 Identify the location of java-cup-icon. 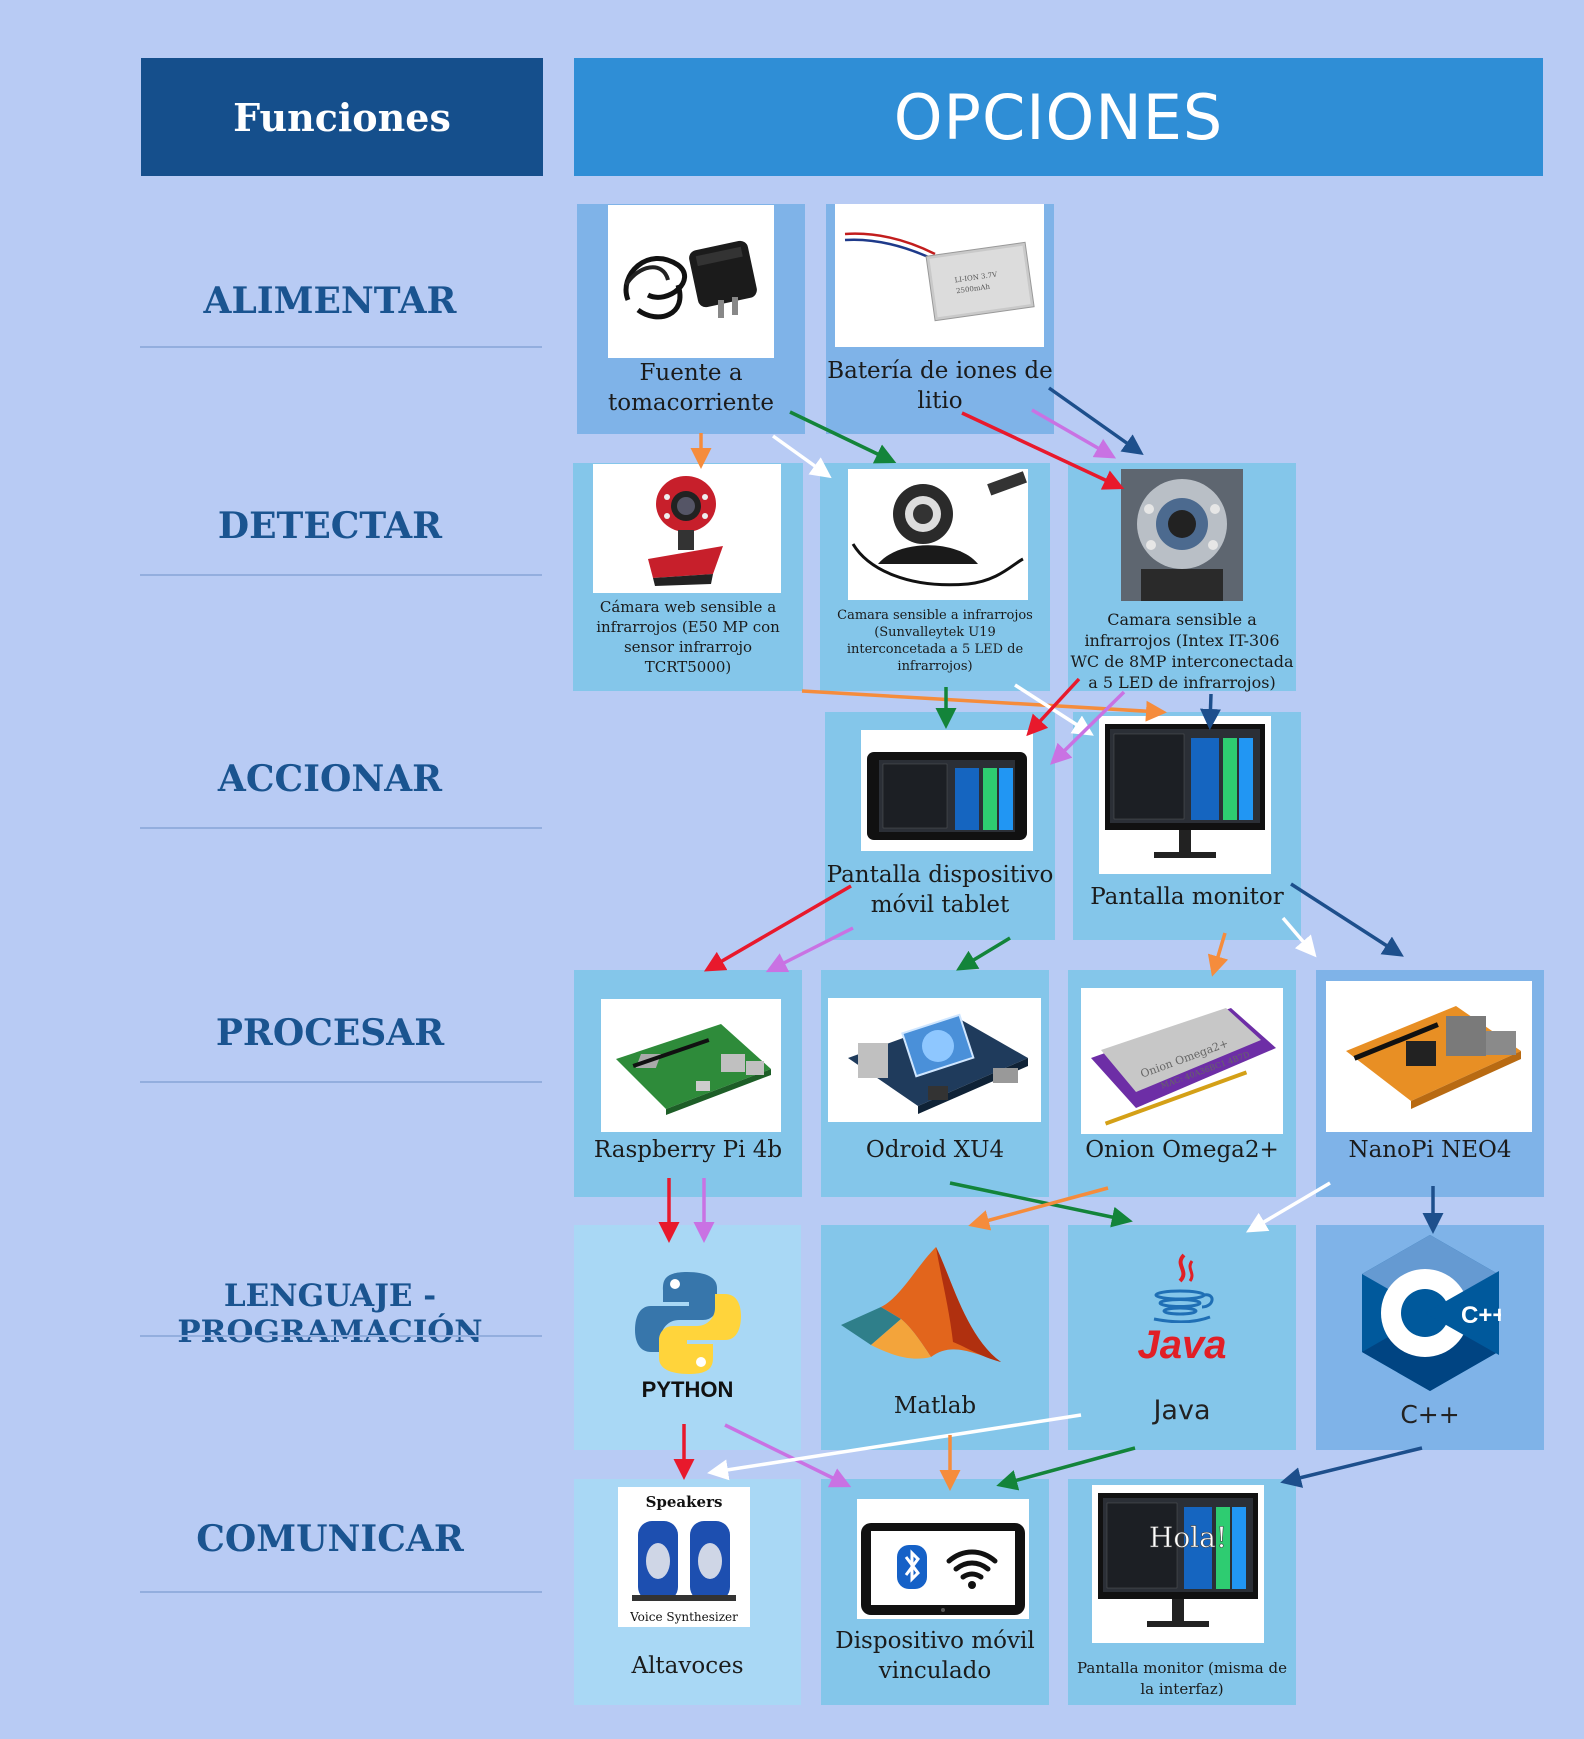
(1182, 1288).